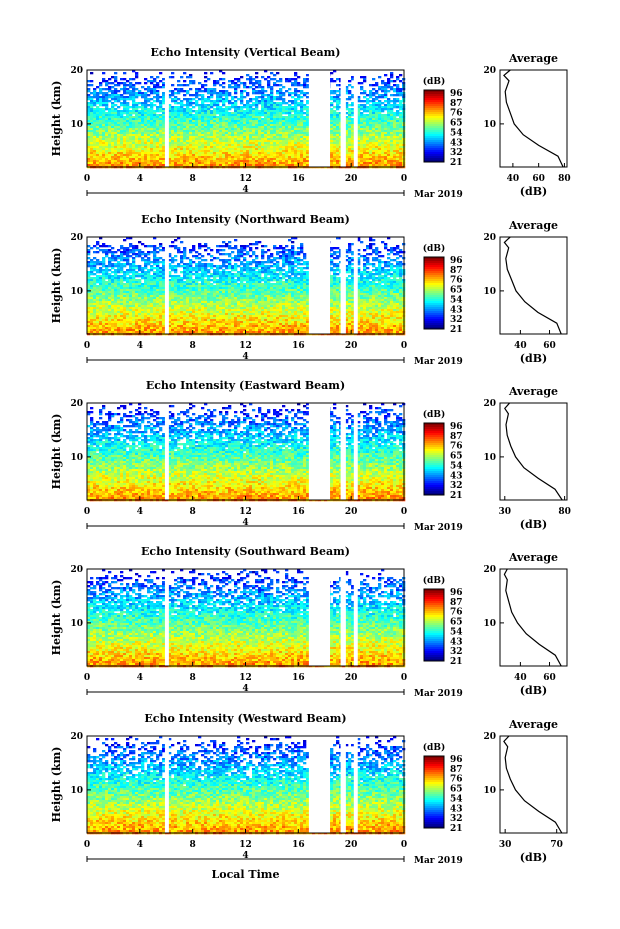 Image resolution: width=620 pixels, height=929 pixels. I want to click on y-axis-label: Height (km), so click(56, 119).